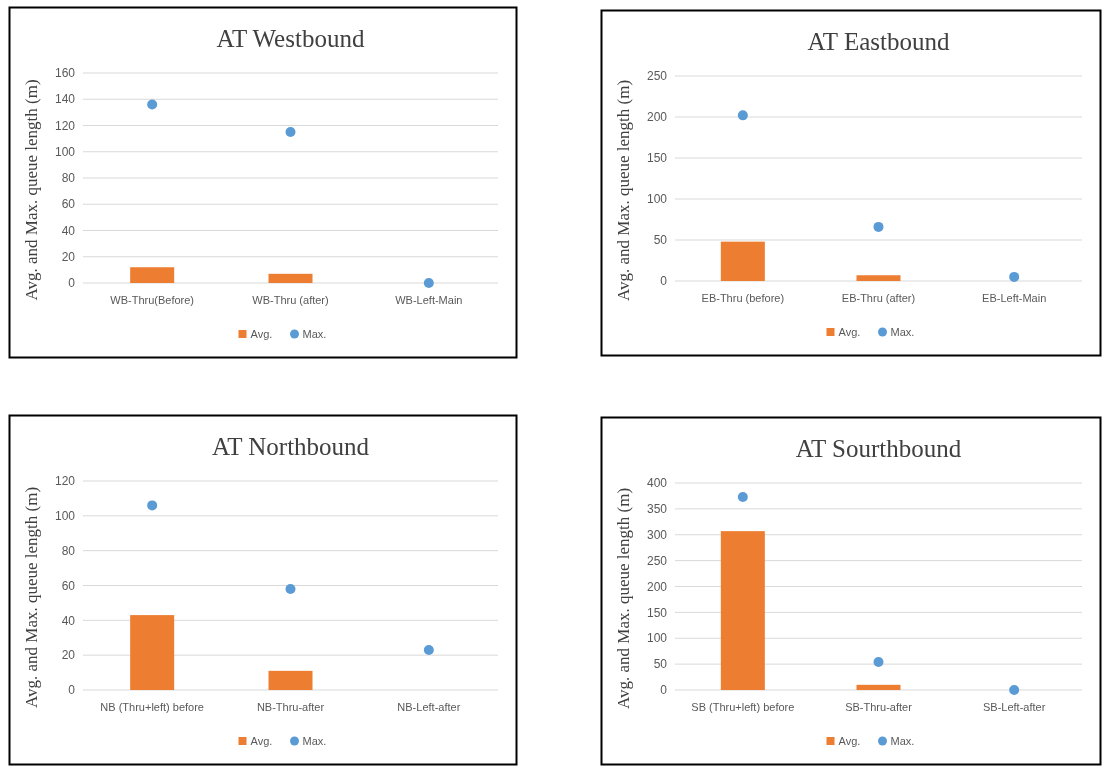 This screenshot has height=766, width=1102. Describe the element at coordinates (1014, 707) in the screenshot. I see `x-tick-label: SB-Left-after` at that location.